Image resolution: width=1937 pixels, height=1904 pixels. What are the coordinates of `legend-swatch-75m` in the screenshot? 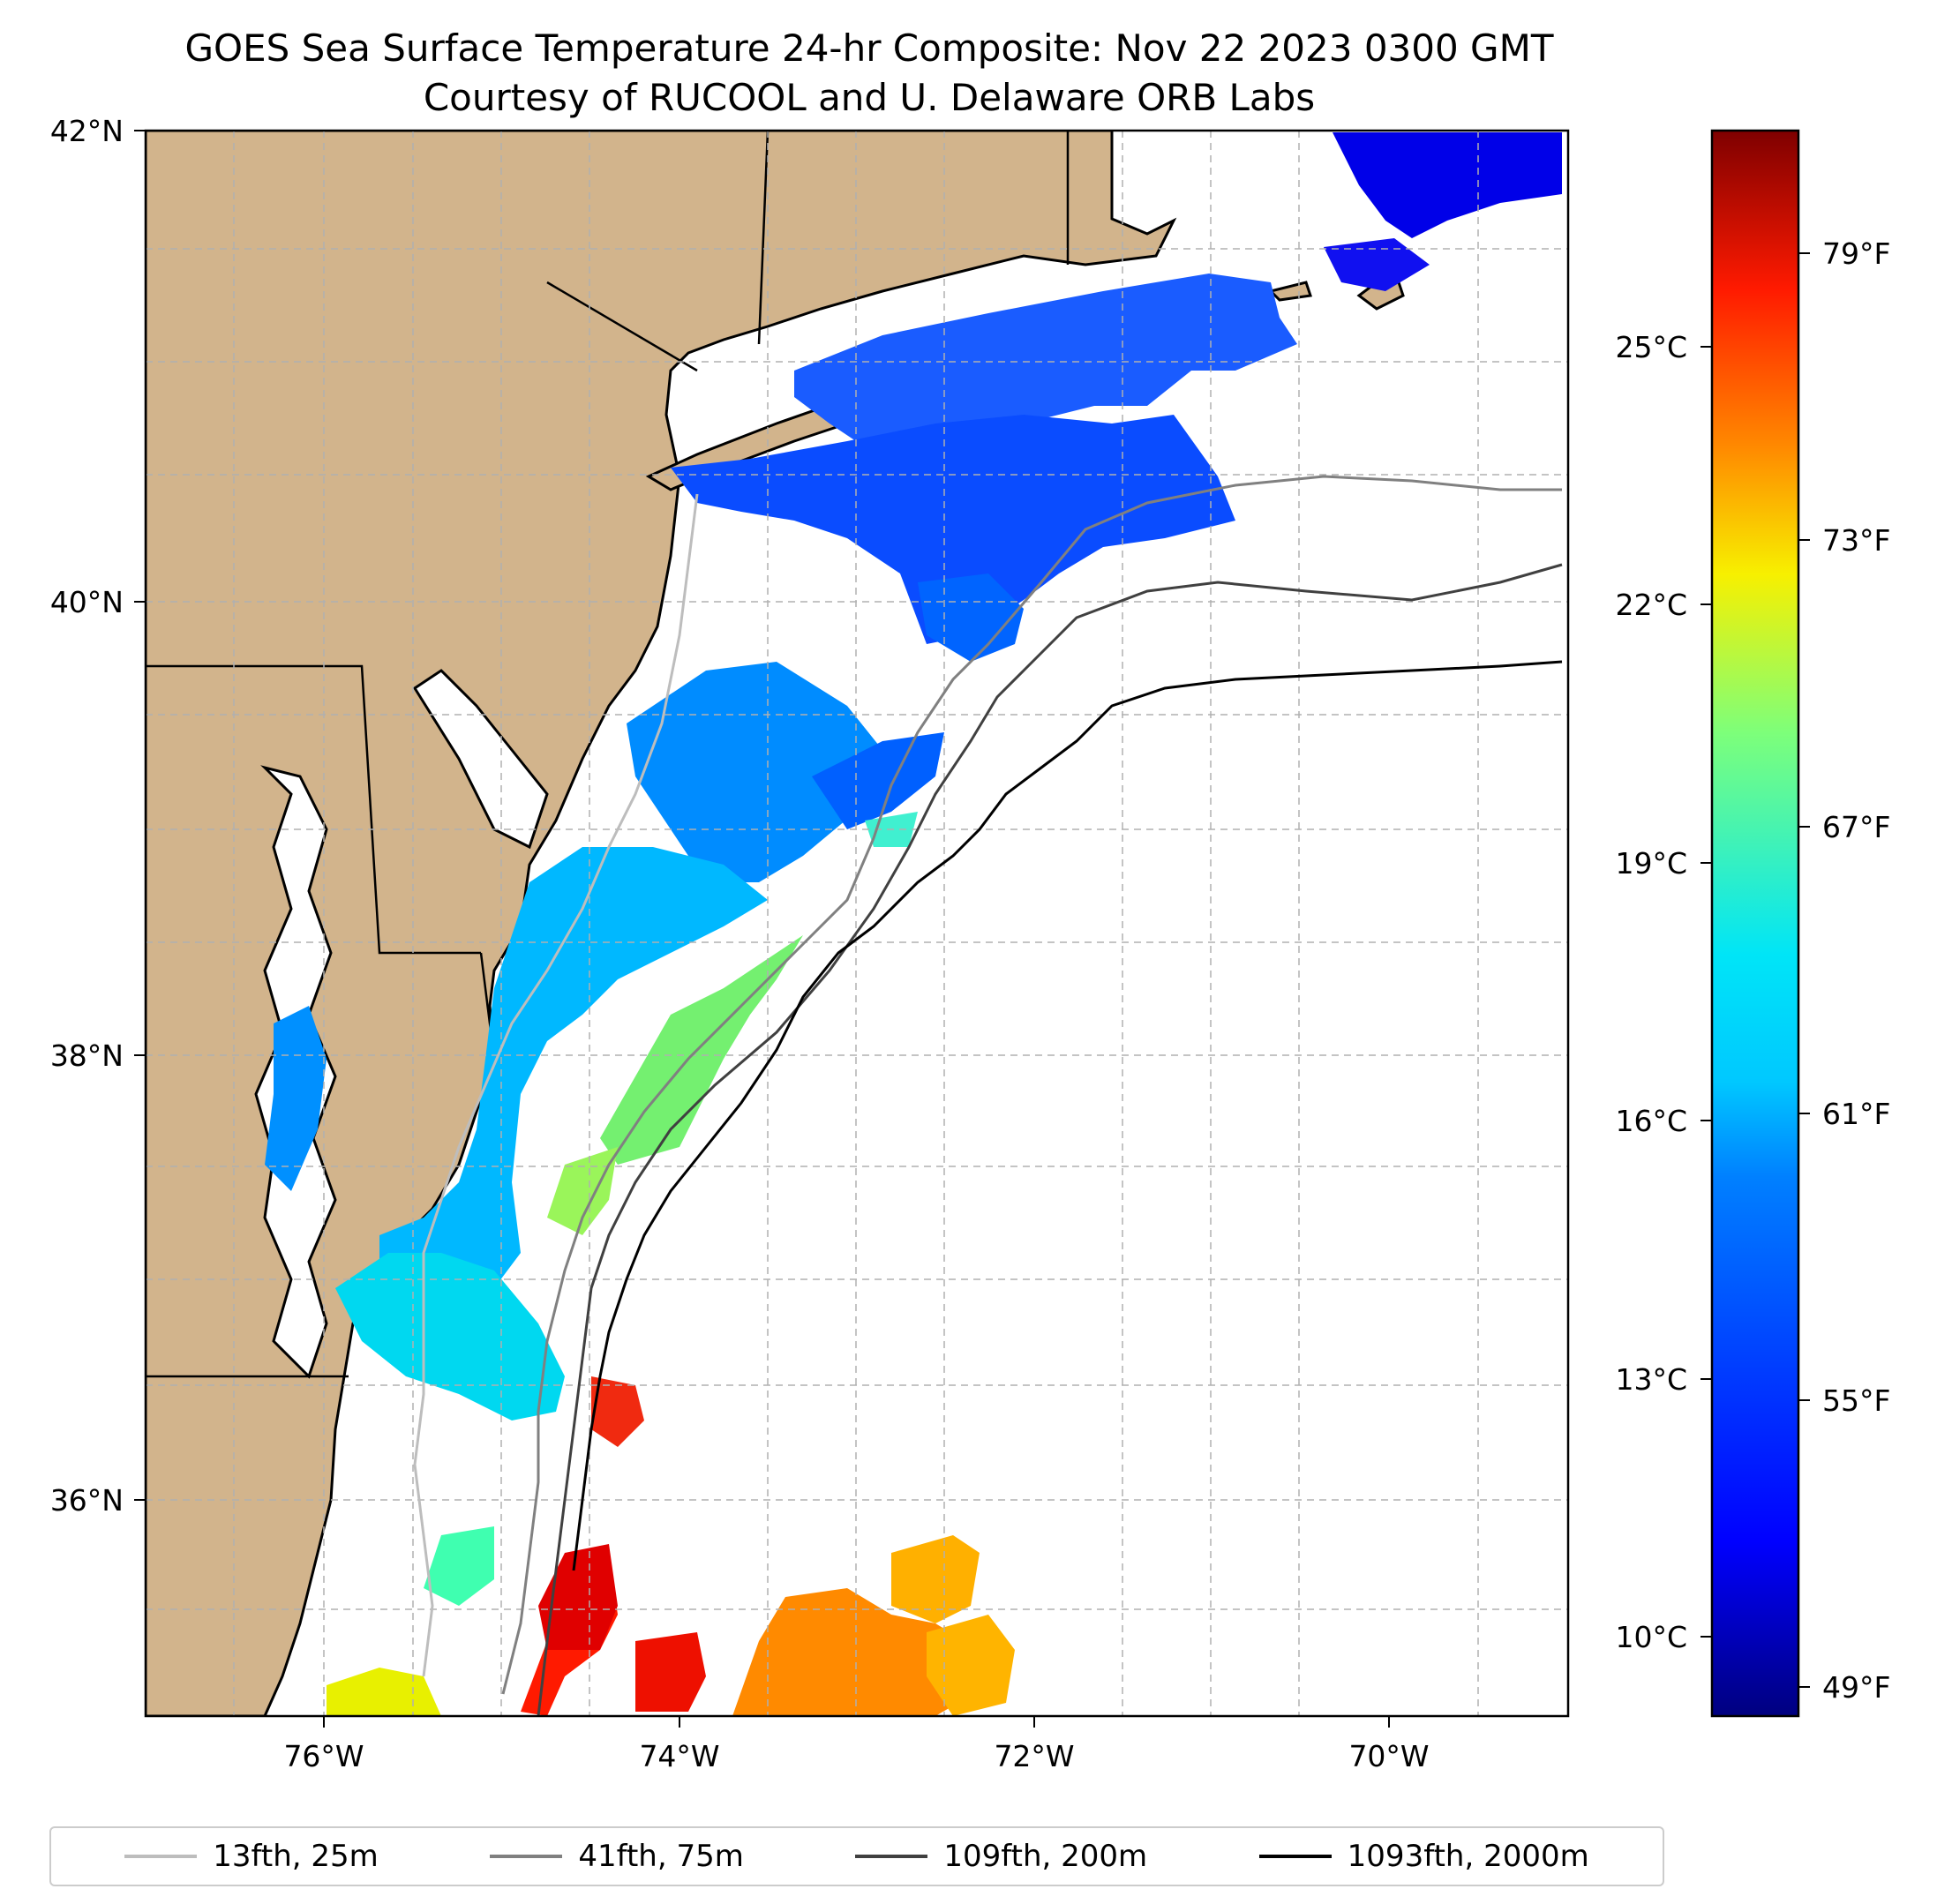 It's located at (526, 1856).